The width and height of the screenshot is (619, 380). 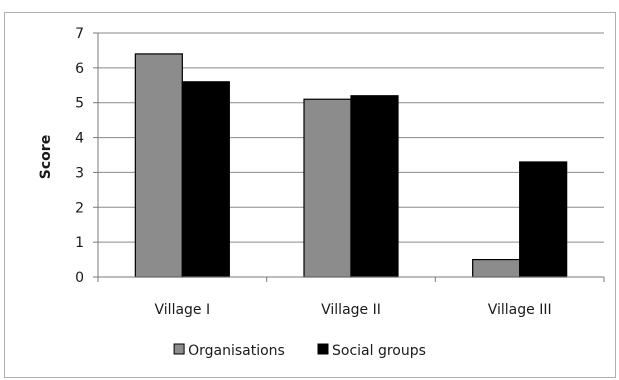 I want to click on x-tick-label: Village I, so click(x=183, y=310).